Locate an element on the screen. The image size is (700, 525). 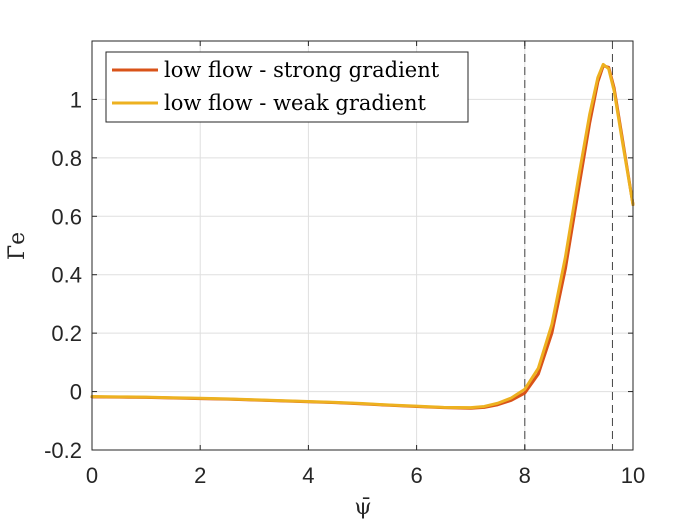
x-tick-label: 8 is located at coordinates (525, 475).